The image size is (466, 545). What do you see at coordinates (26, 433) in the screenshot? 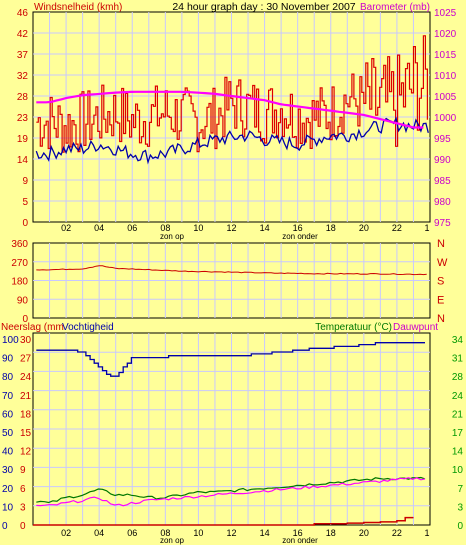
I see `y-tick-label: 15` at bounding box center [26, 433].